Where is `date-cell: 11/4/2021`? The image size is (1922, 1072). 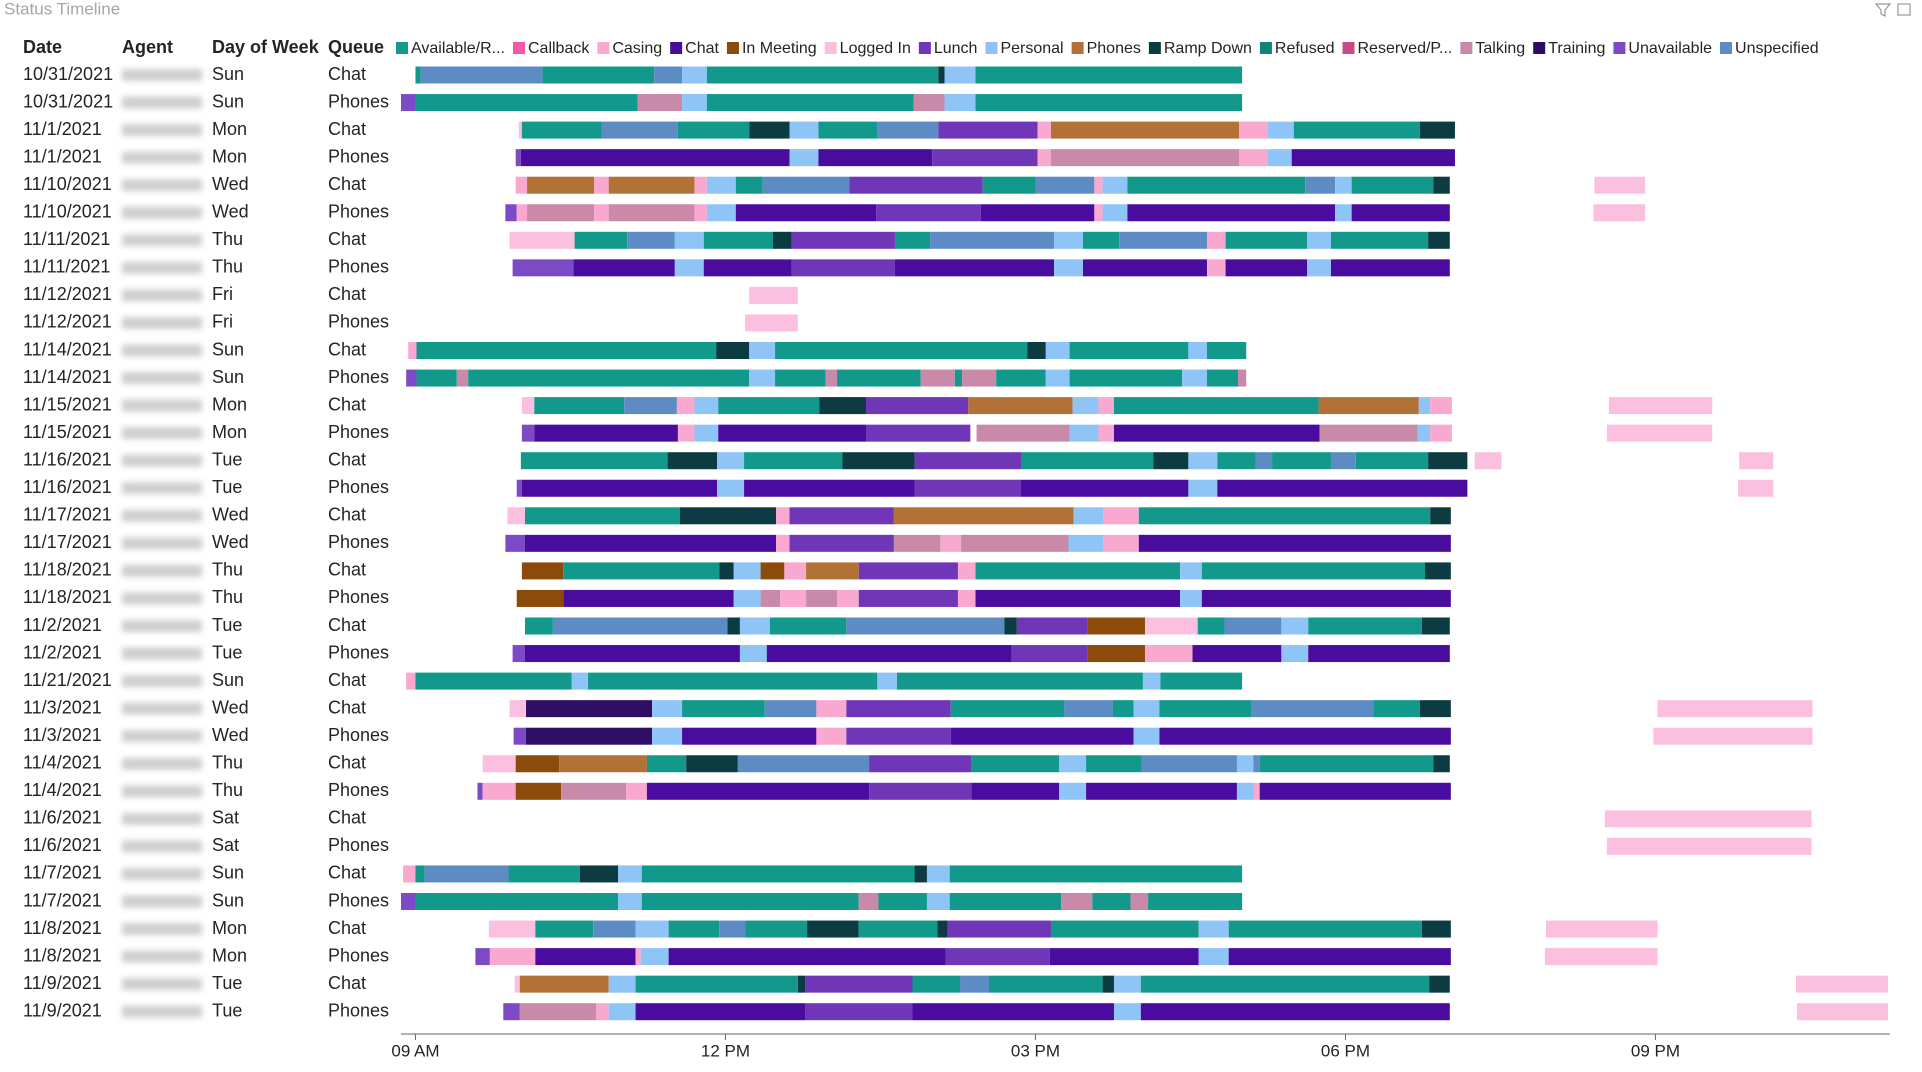
date-cell: 11/4/2021 is located at coordinates (62, 763).